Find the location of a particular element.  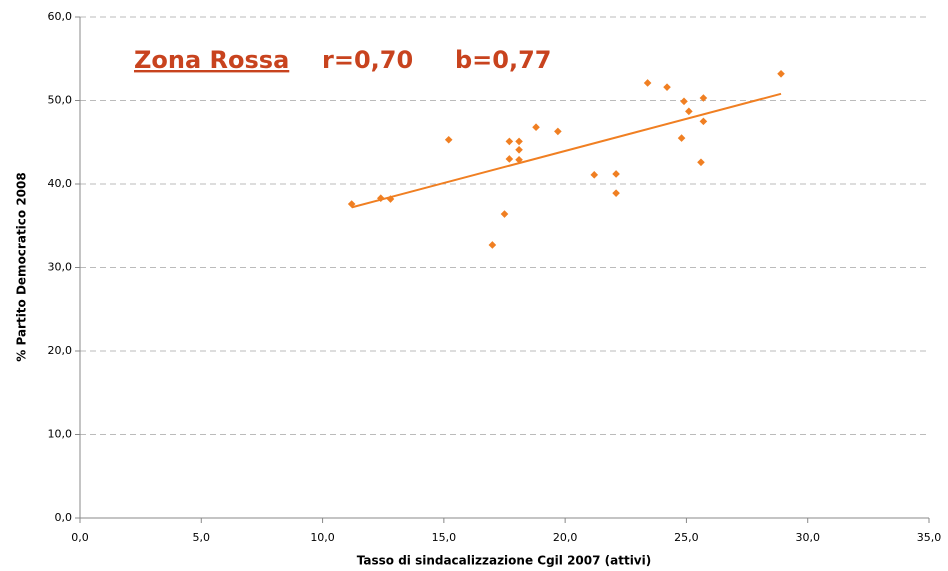

x-tick-label: 30,0 is located at coordinates (807, 537).